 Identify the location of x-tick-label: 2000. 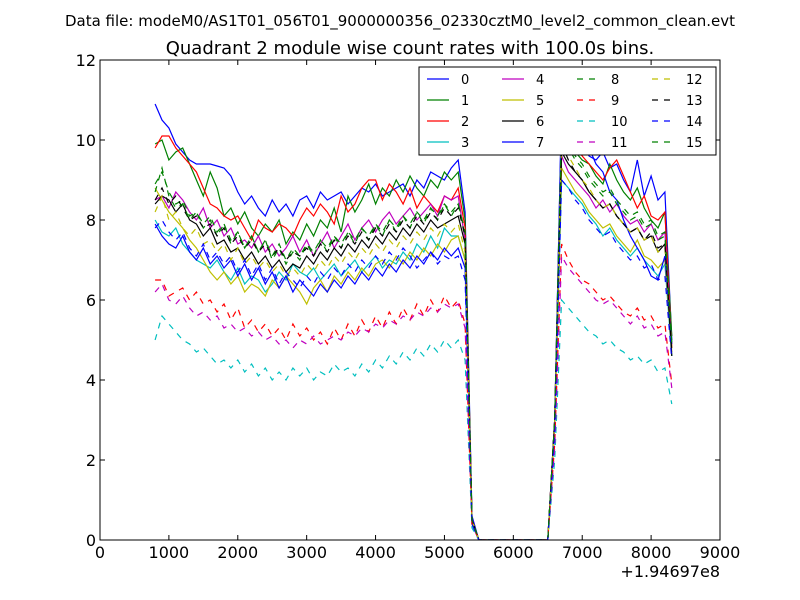
(237, 552).